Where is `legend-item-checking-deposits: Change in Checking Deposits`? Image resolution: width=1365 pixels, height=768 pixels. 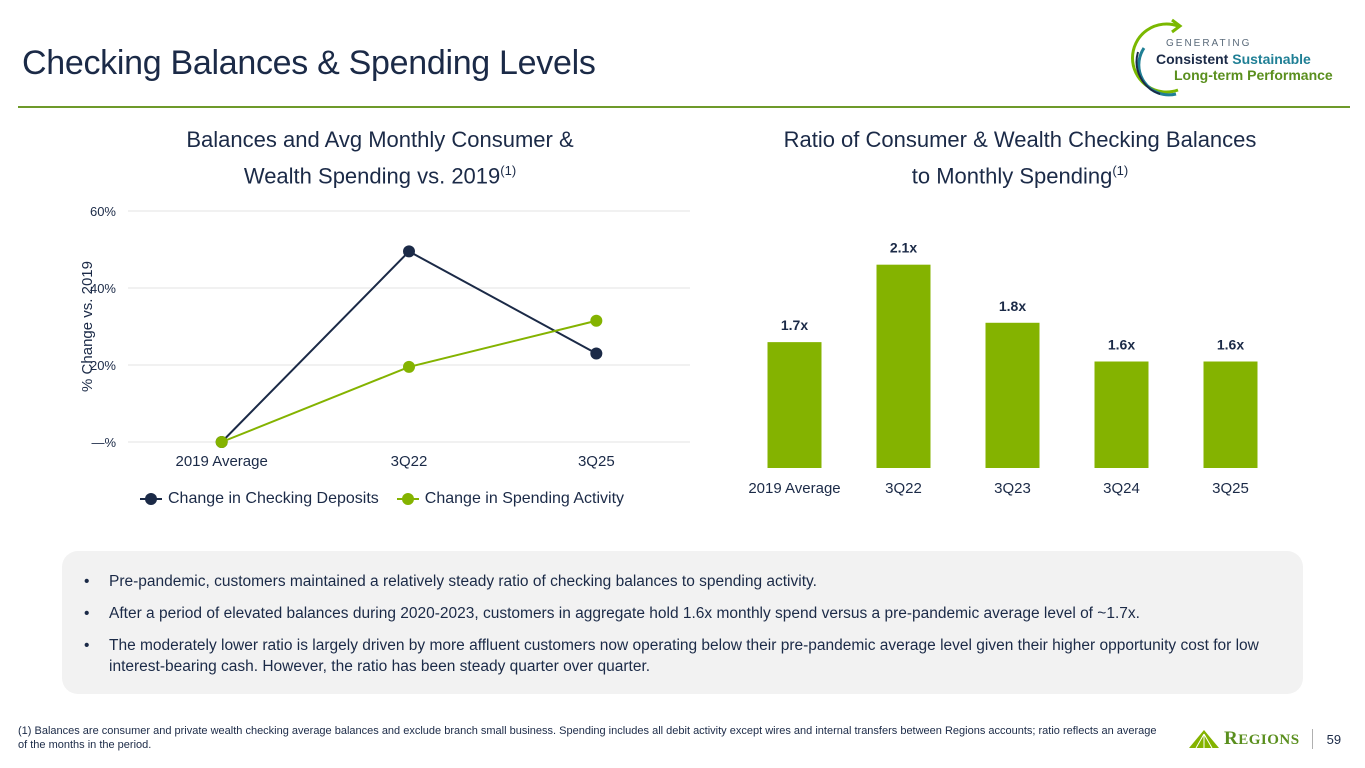 legend-item-checking-deposits: Change in Checking Deposits is located at coordinates (259, 499).